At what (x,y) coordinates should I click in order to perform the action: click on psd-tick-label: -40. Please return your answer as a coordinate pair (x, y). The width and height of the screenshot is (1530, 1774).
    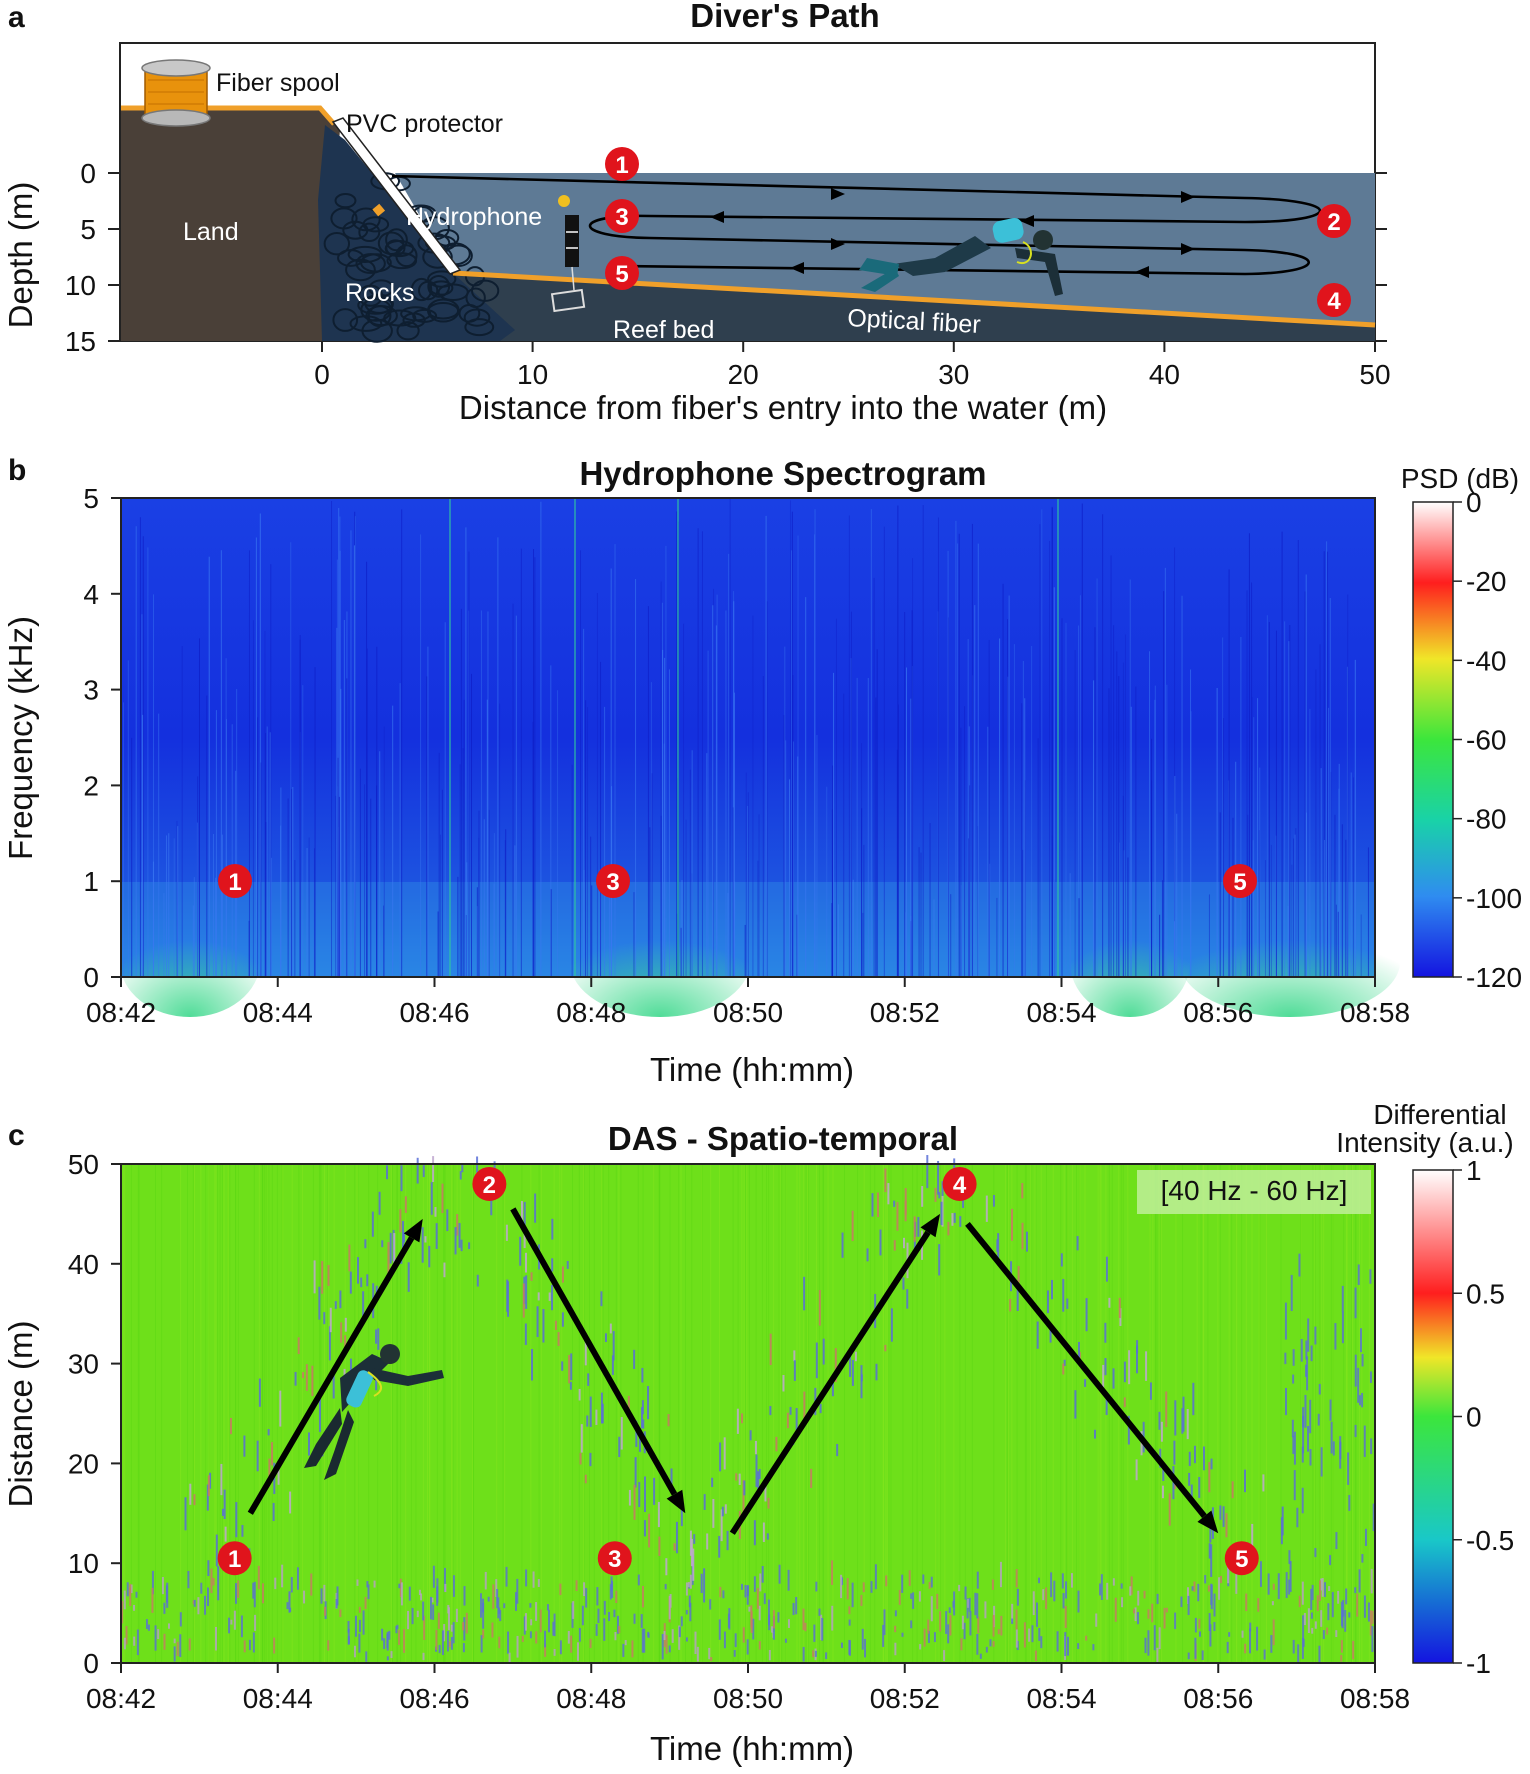
    Looking at the image, I should click on (1486, 660).